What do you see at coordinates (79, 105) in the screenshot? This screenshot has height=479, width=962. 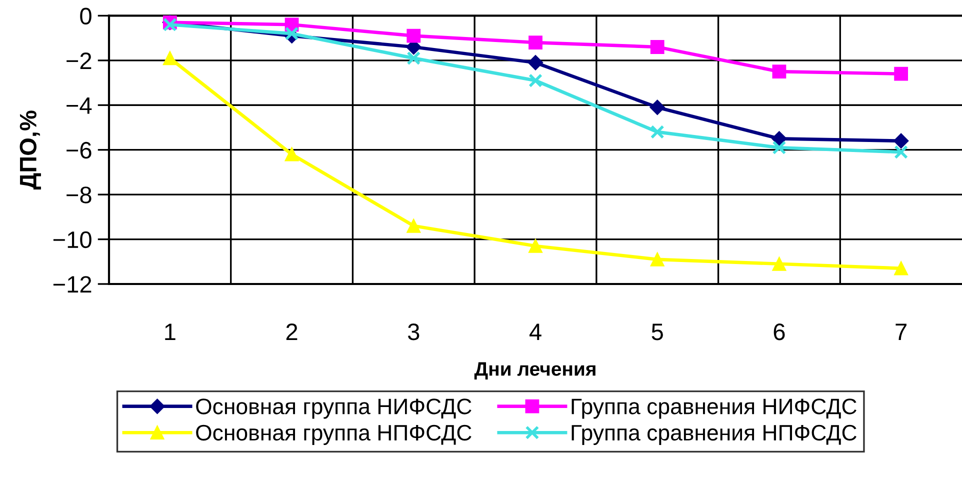 I see `y-tick-label: −4` at bounding box center [79, 105].